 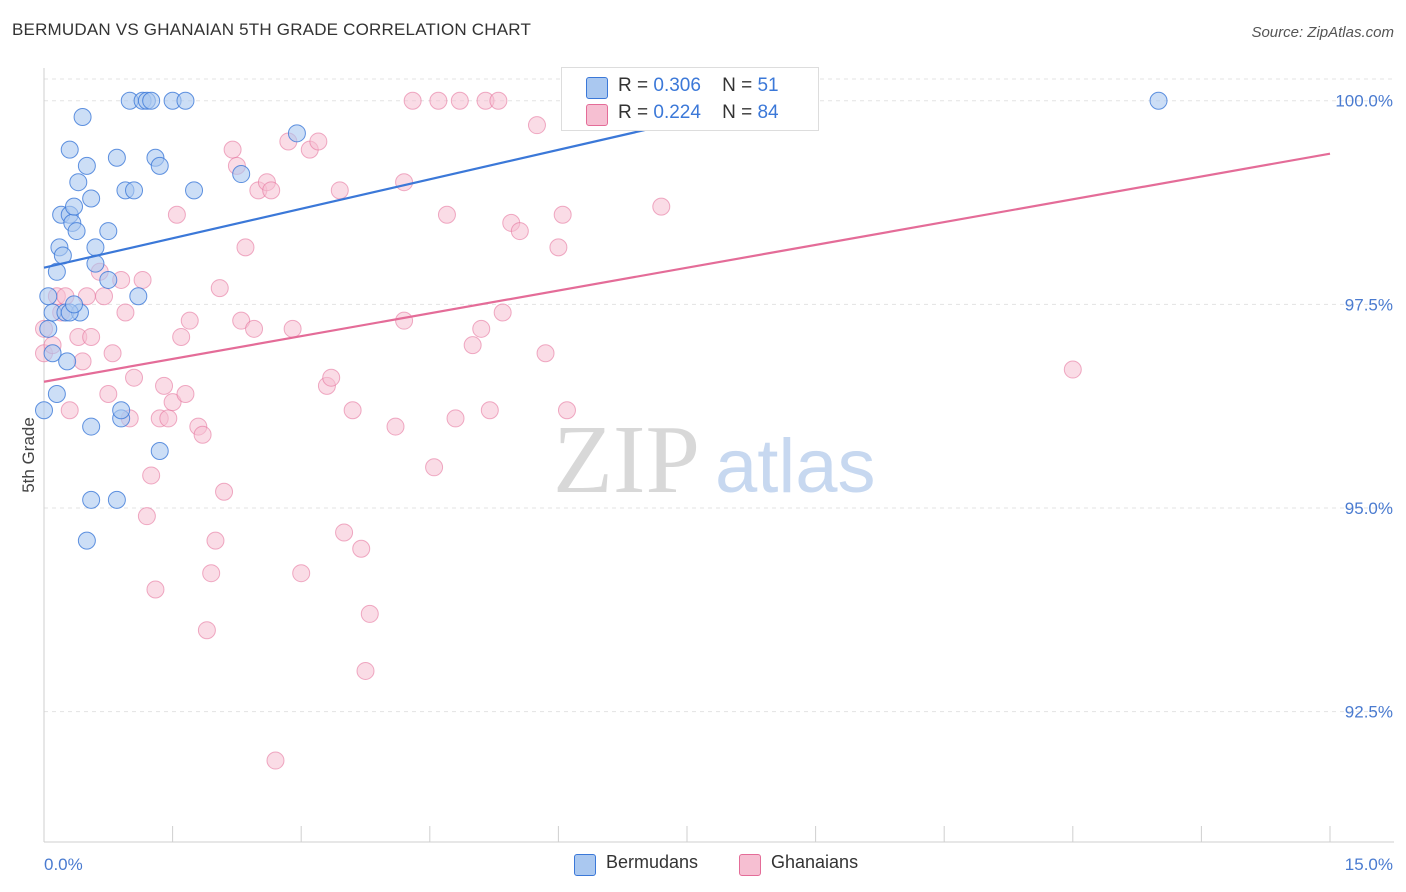 What do you see at coordinates (795, 466) in the screenshot?
I see `watermark-atlas: atlas` at bounding box center [795, 466].